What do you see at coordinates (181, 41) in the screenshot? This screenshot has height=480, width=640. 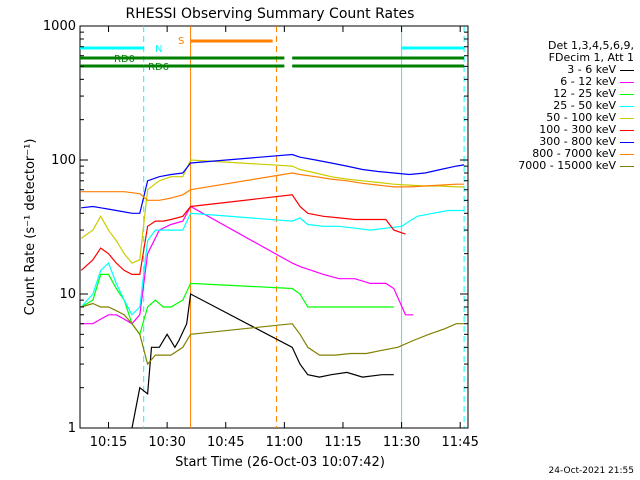 I see `annotation-label-1: S` at bounding box center [181, 41].